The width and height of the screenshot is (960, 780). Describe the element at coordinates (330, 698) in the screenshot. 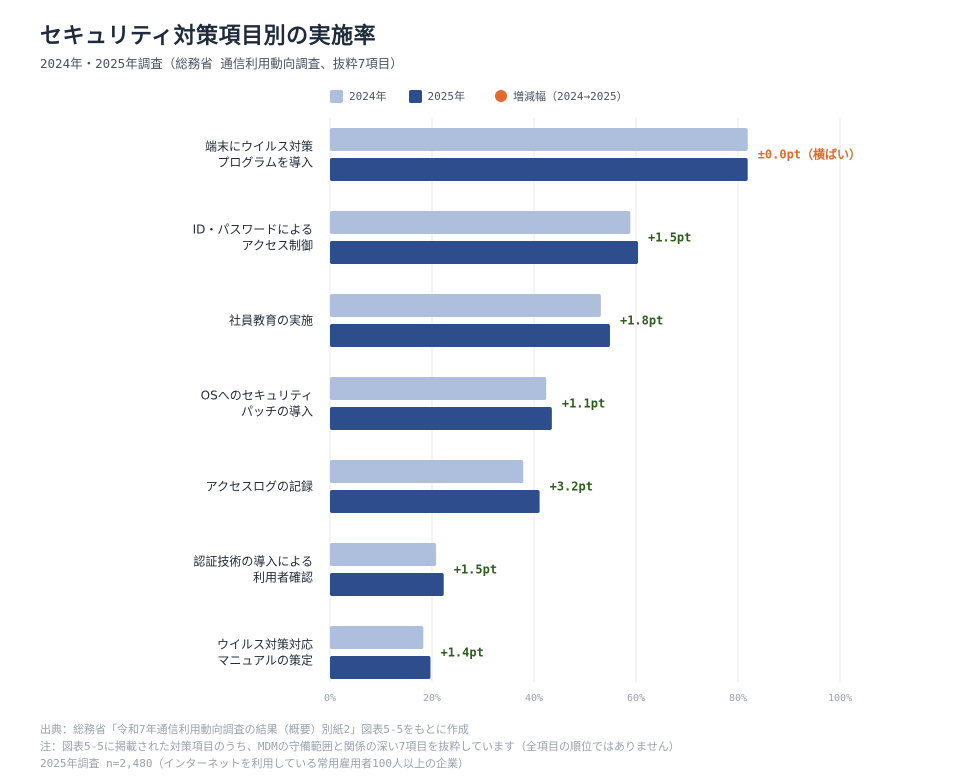

I see `x-tick-label: 0%` at that location.